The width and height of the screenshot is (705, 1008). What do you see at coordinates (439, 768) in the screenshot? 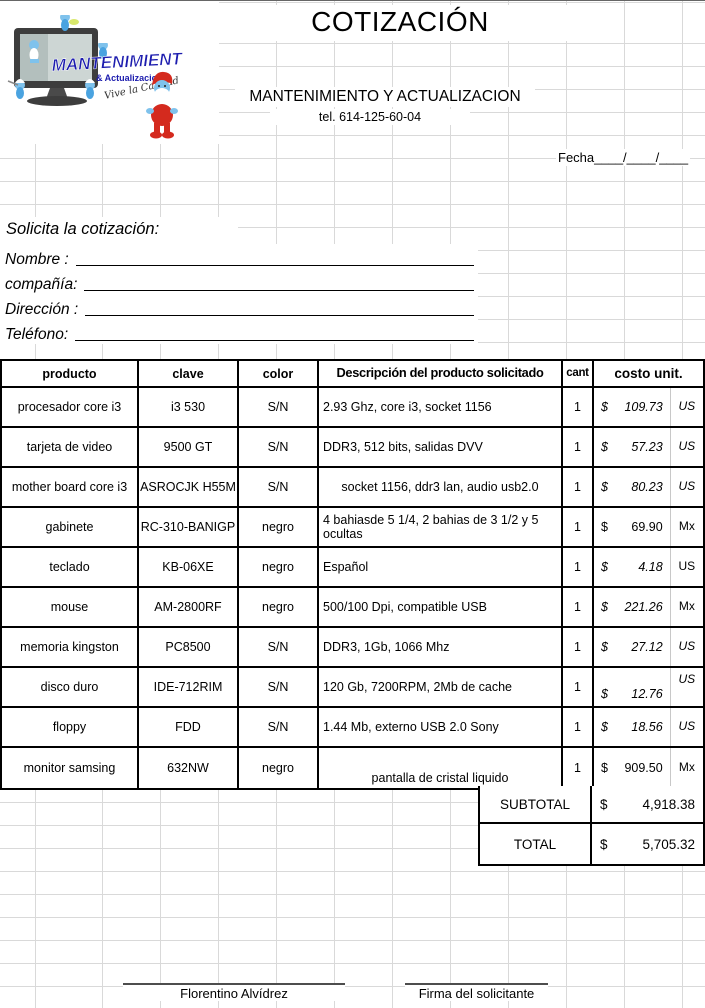
I see `cell-descripcion: pantalla de cristal liquido` at bounding box center [439, 768].